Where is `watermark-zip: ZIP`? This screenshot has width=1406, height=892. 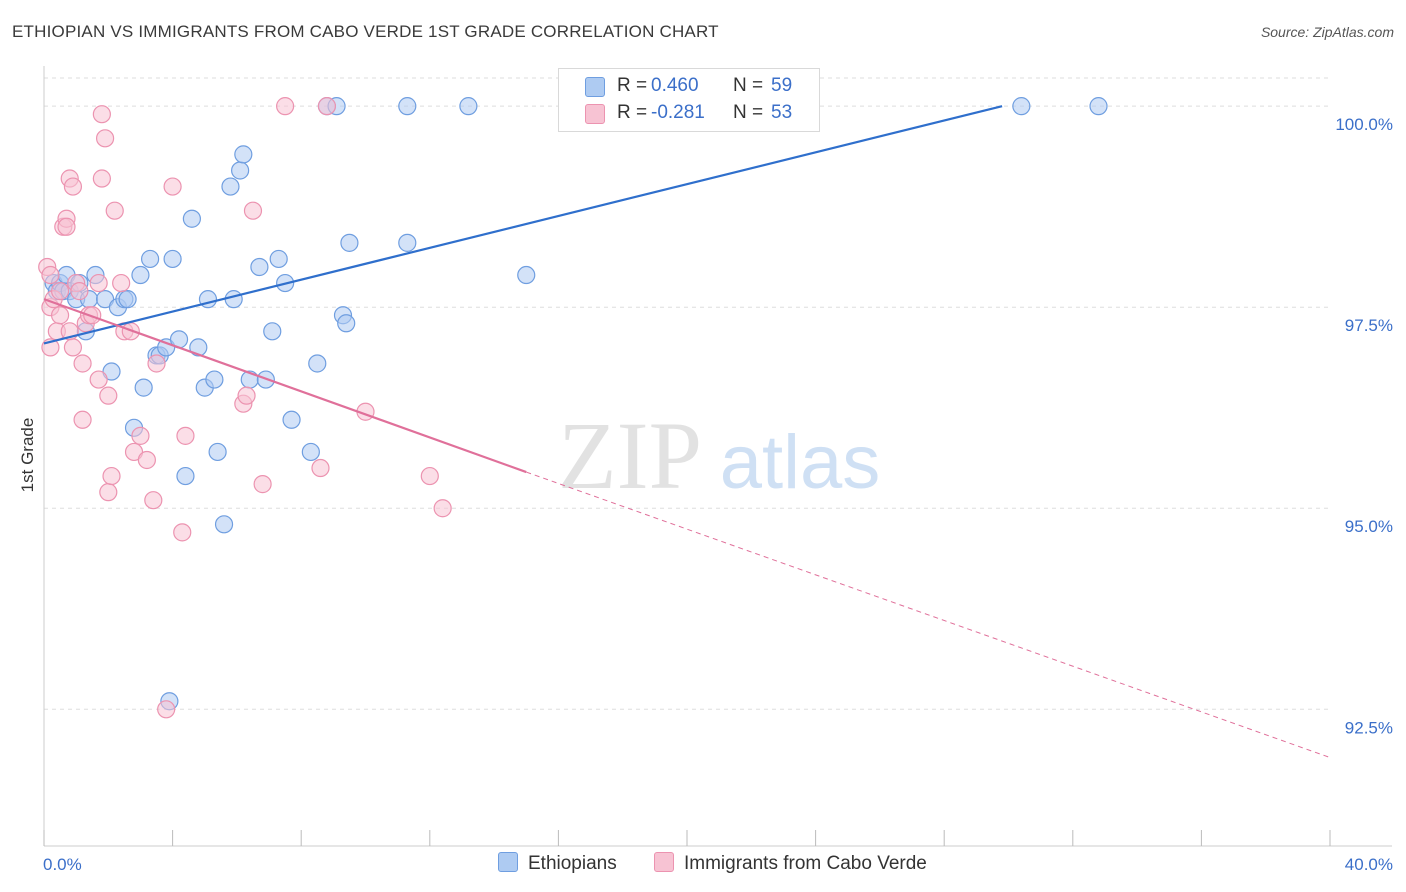
watermark-zip: ZIP is located at coordinates (630, 455).